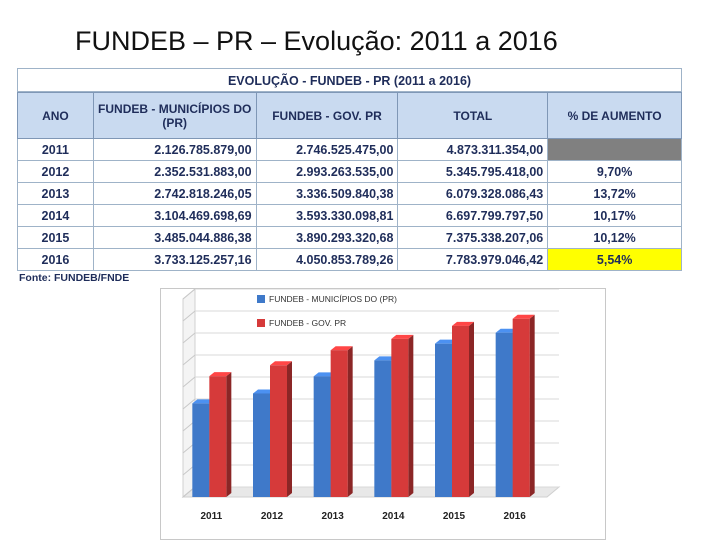 Image resolution: width=720 pixels, height=544 pixels. What do you see at coordinates (174, 115) in the screenshot?
I see `header-municipios: FUNDEB - MUNICÍPIOS DO (PR)` at bounding box center [174, 115].